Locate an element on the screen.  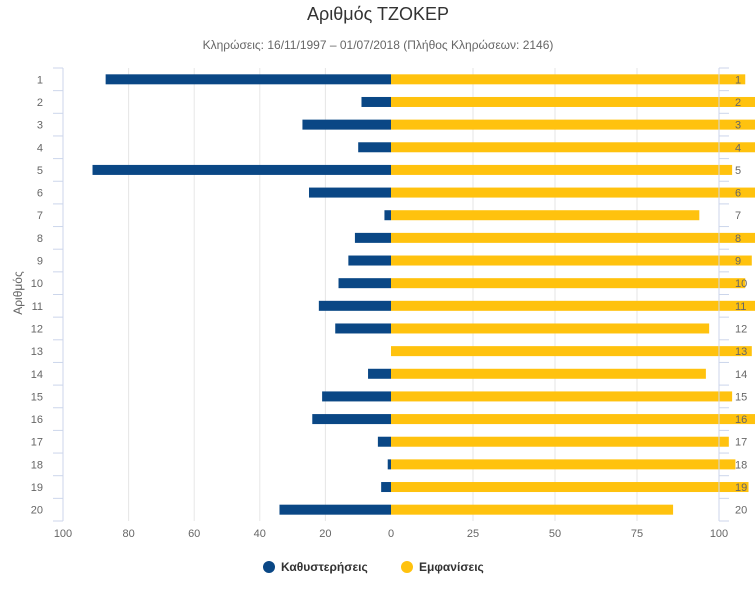
category-label-right: 5 is located at coordinates (738, 171).